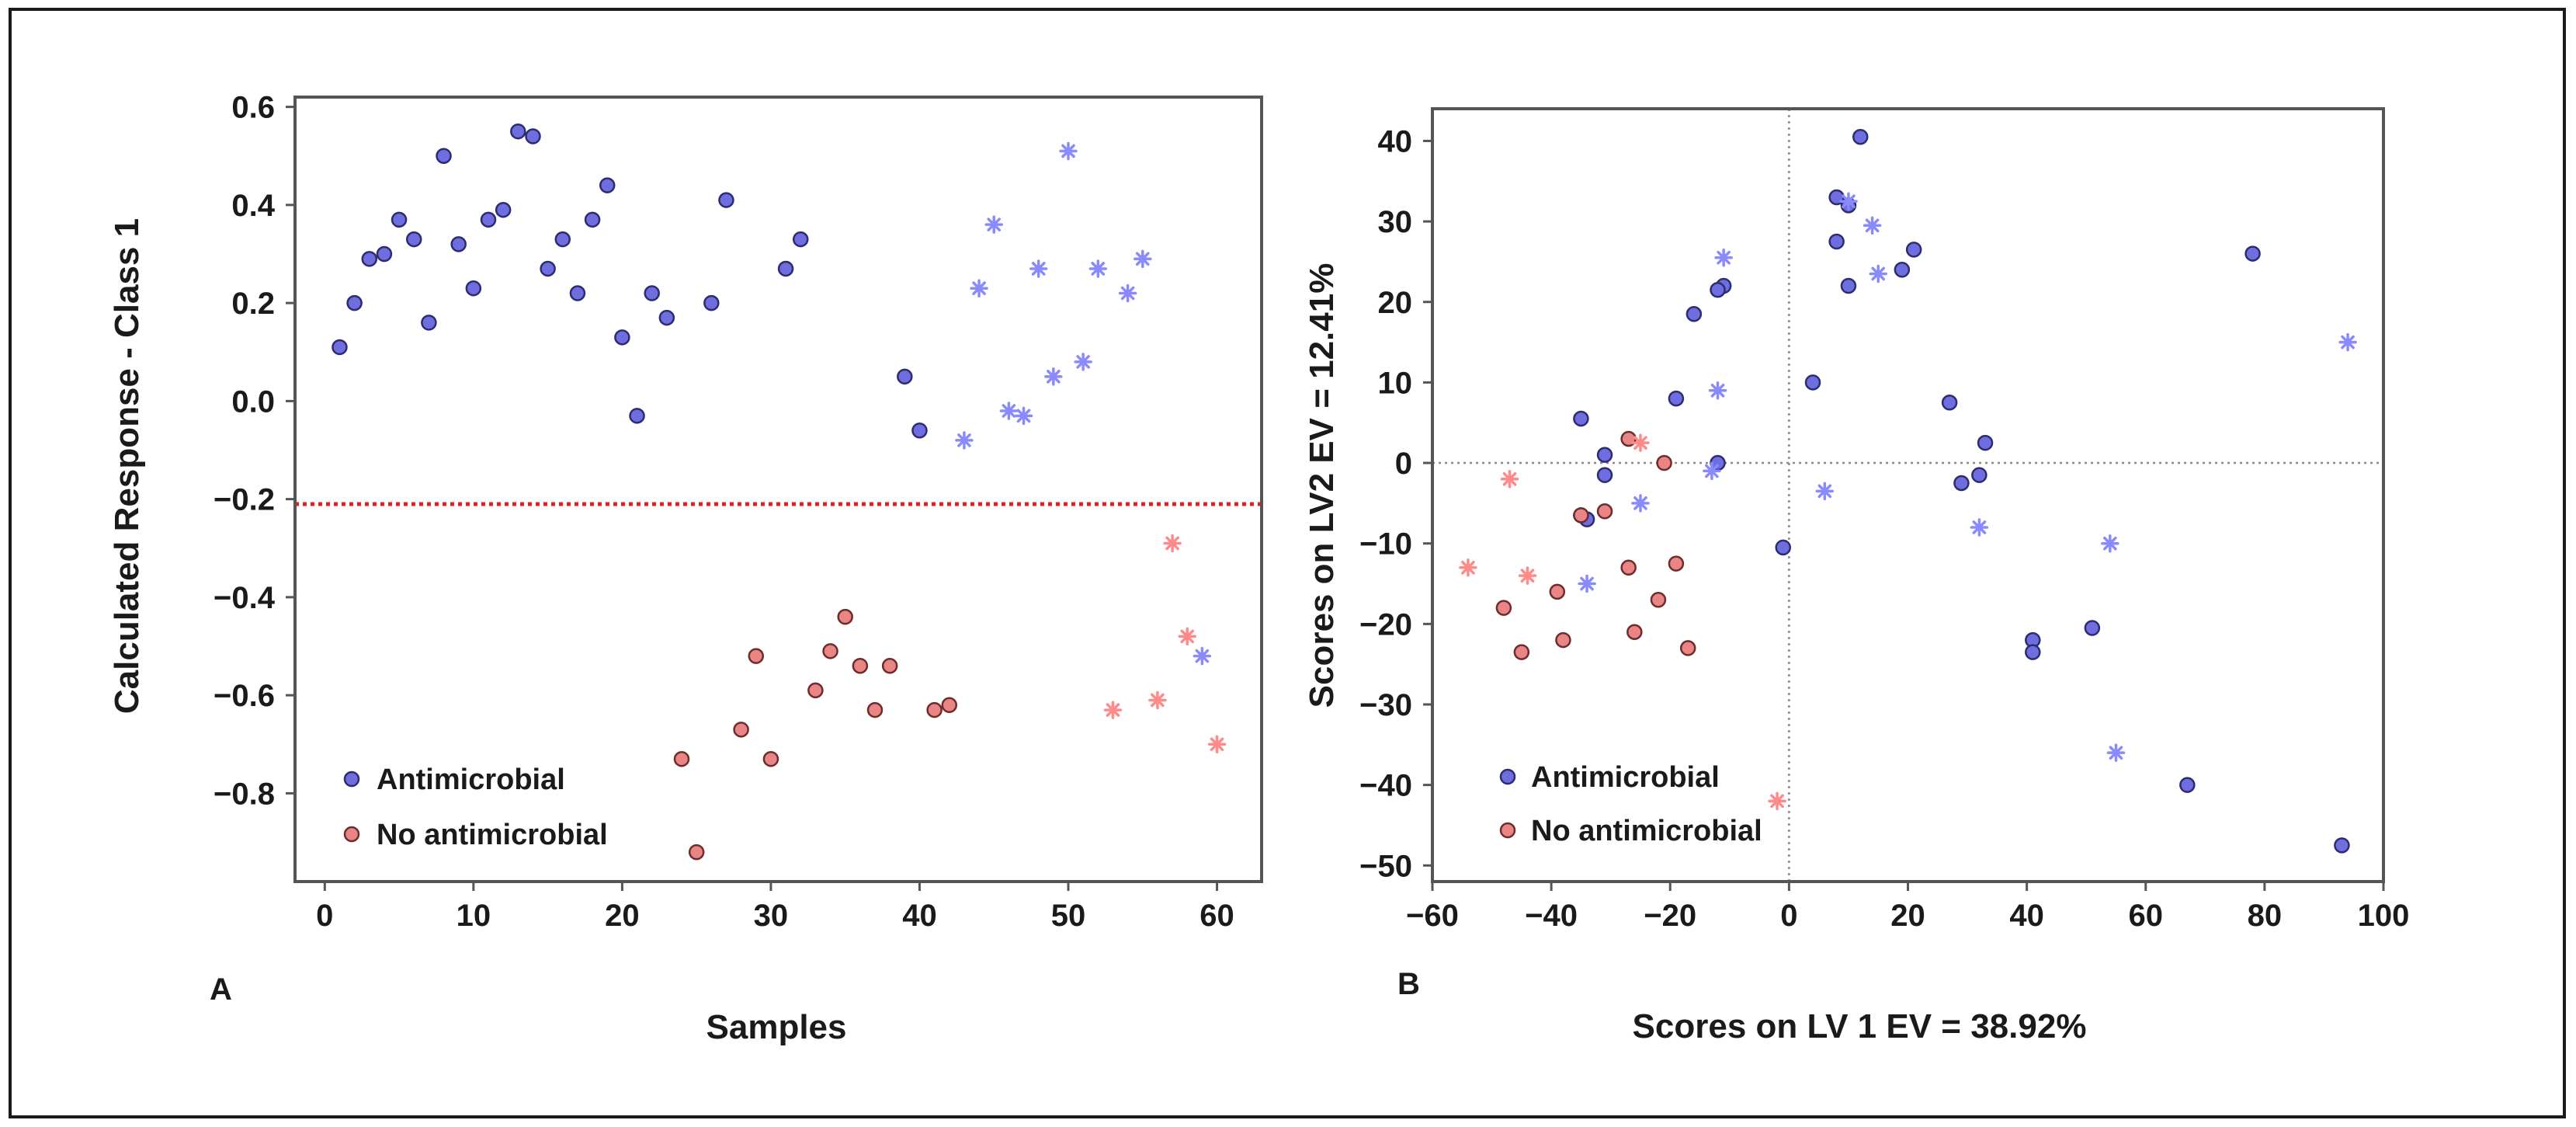 This screenshot has height=1127, width=2576. What do you see at coordinates (474, 916) in the screenshot?
I see `x-tick-label: 10` at bounding box center [474, 916].